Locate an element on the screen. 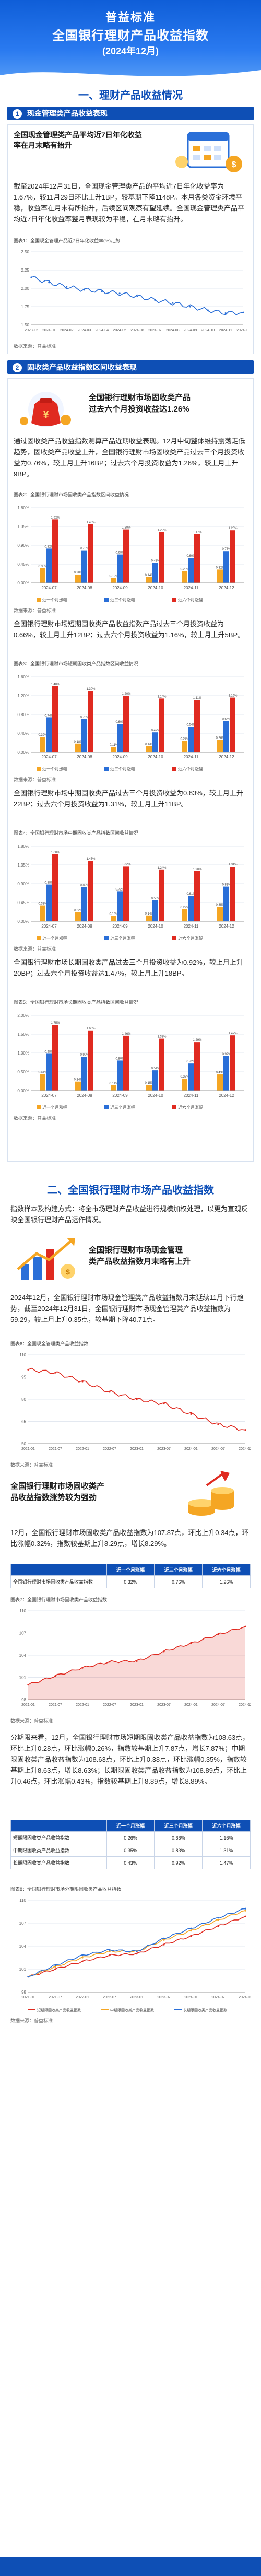 Image resolution: width=261 pixels, height=2576 pixels. y-tick-label: 104 is located at coordinates (23, 1655).